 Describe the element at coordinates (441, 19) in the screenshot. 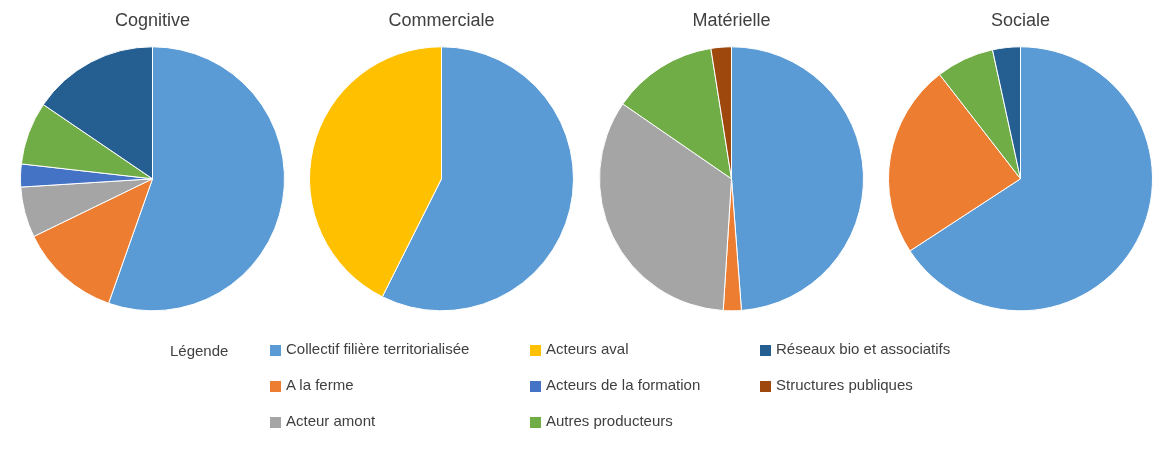

I see `chart-title: Commerciale` at that location.